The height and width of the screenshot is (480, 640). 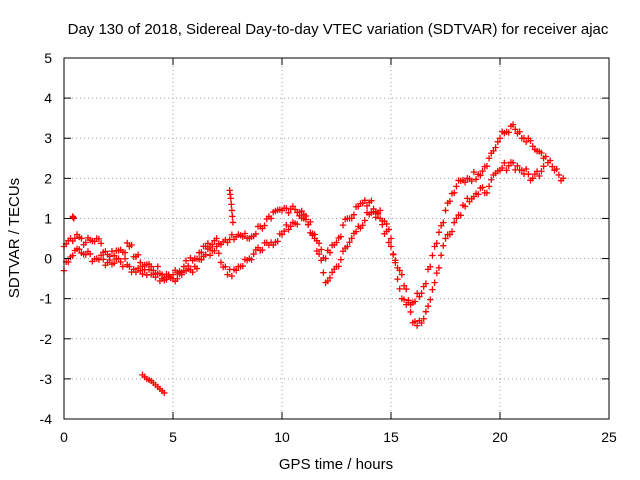 I want to click on y-tick-label: -3, so click(x=46, y=379).